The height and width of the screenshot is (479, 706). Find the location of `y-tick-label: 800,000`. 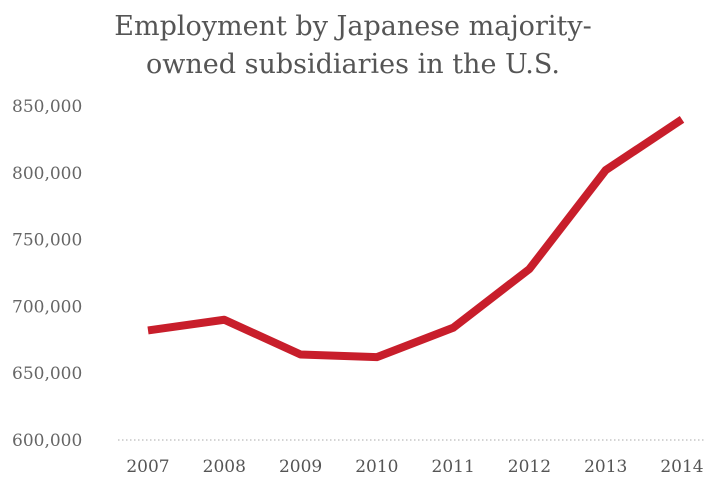

y-tick-label: 800,000 is located at coordinates (47, 174).